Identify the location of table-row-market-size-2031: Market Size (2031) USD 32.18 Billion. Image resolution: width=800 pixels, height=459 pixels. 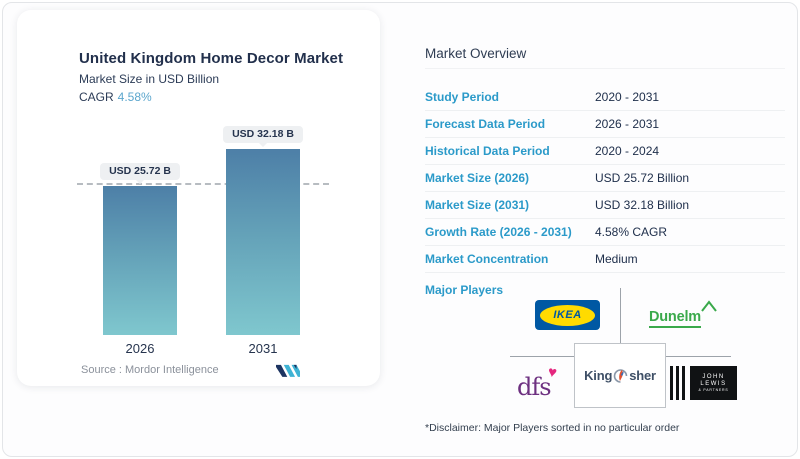
(605, 205).